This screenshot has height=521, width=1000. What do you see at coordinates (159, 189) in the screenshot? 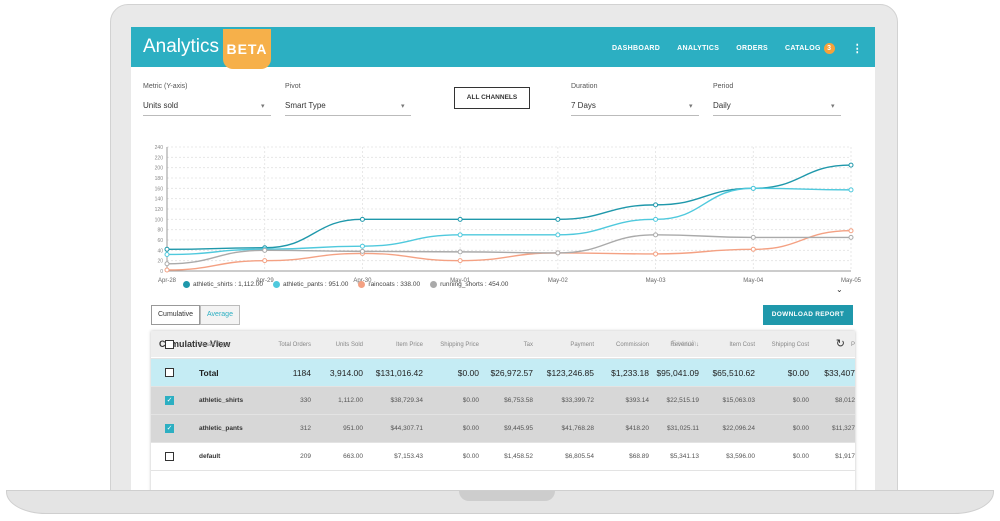
I see `y-tick-label: 160` at bounding box center [159, 189].